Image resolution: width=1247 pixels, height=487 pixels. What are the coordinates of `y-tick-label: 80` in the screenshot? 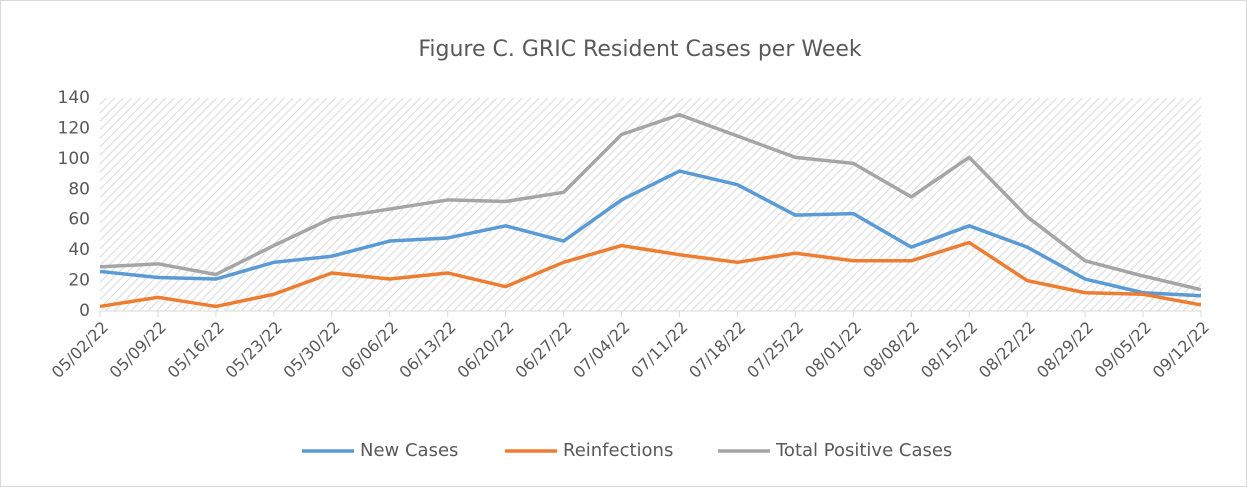 It's located at (79, 189).